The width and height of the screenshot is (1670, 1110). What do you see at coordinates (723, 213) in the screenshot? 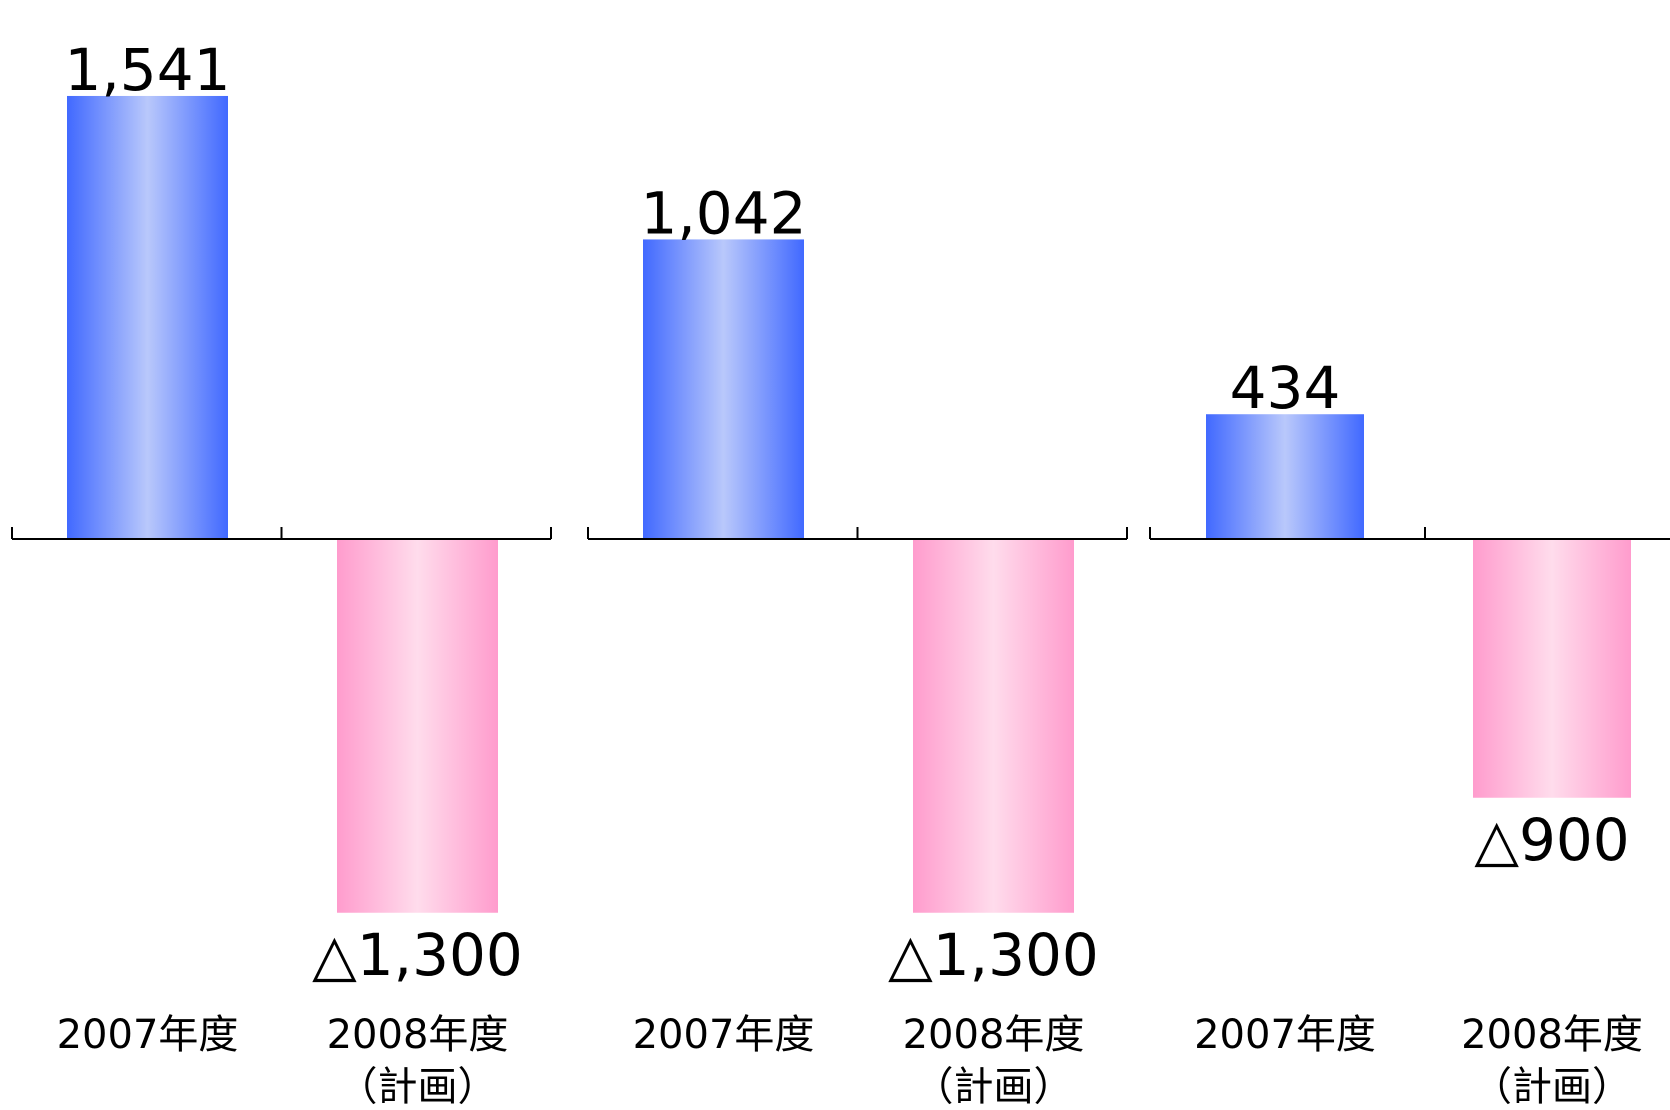
I see `data-label-1: 1,042` at bounding box center [723, 213].